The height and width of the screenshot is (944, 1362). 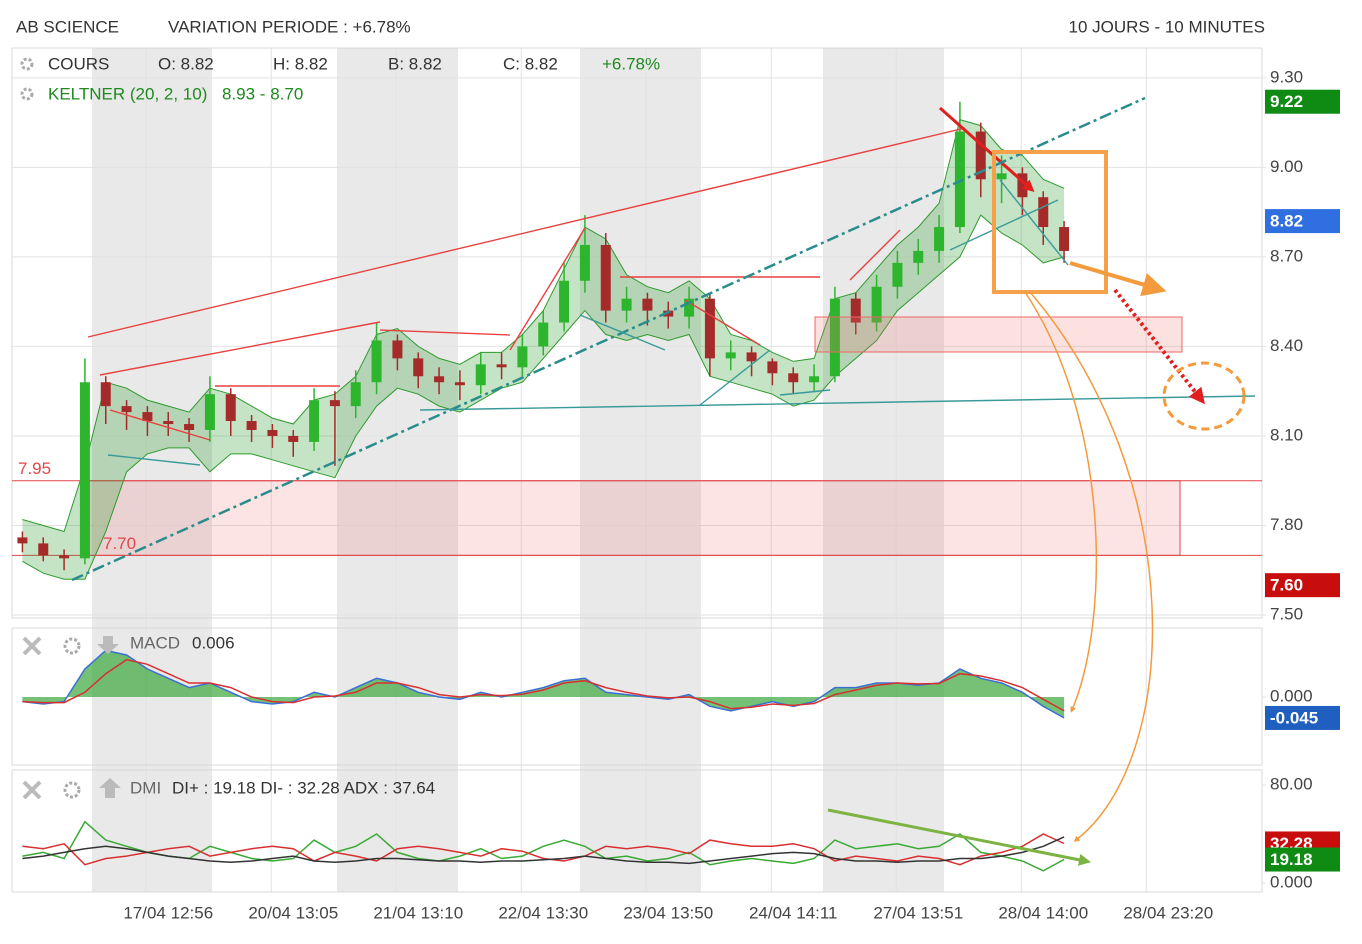 What do you see at coordinates (998, 334) in the screenshot?
I see `zone-box` at bounding box center [998, 334].